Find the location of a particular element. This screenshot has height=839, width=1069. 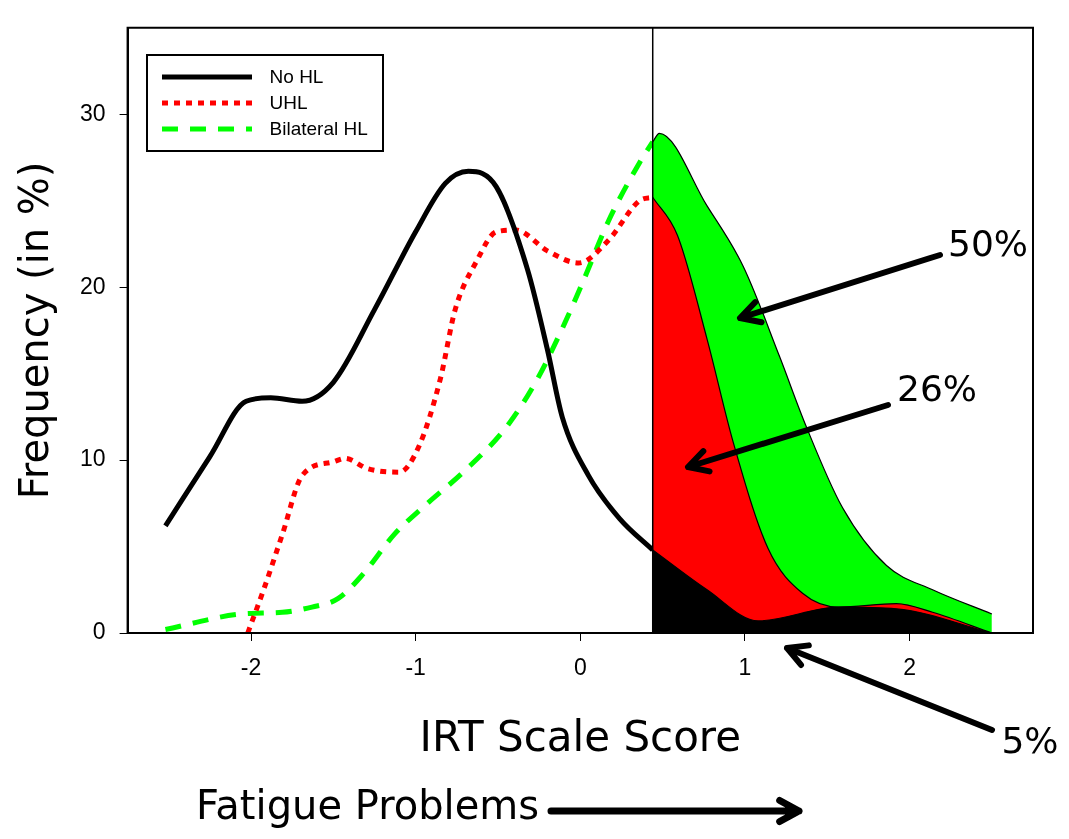

legend-label: Bilateral HL is located at coordinates (318, 128).